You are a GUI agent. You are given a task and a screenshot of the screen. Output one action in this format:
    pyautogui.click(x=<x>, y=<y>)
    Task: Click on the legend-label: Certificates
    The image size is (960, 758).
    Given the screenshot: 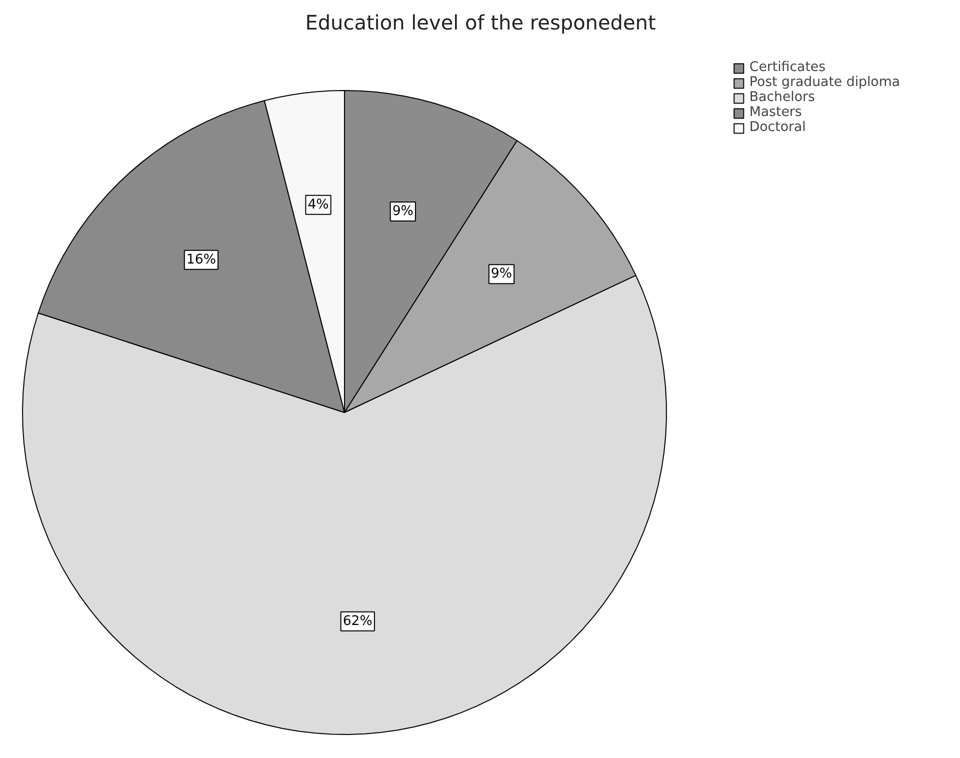 What is the action you would take?
    pyautogui.click(x=787, y=67)
    